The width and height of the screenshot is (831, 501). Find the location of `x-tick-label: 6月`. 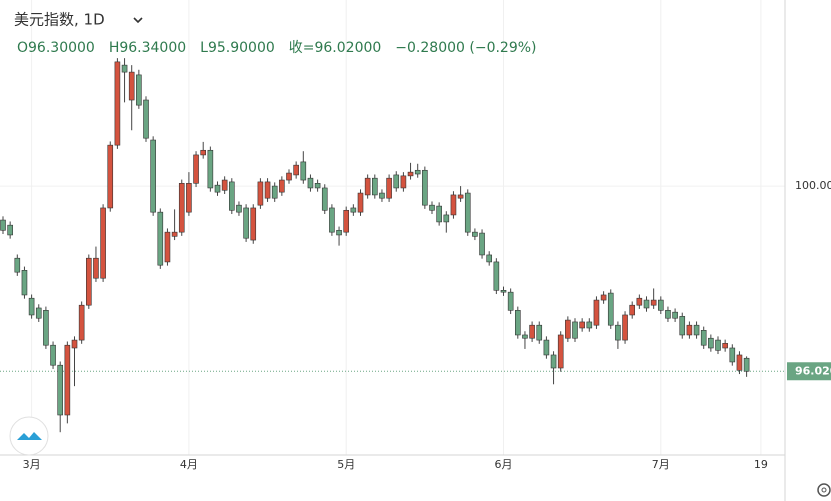

x-tick-label: 6月 is located at coordinates (504, 464).